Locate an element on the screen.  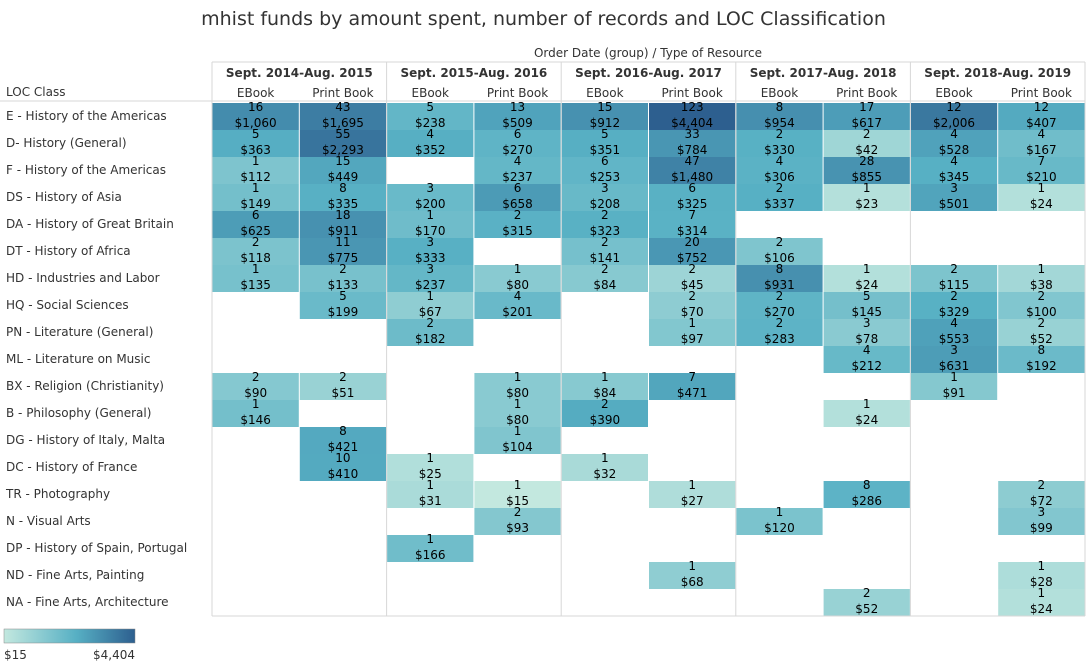
cell-amount-label: $410 is located at coordinates (343, 474).